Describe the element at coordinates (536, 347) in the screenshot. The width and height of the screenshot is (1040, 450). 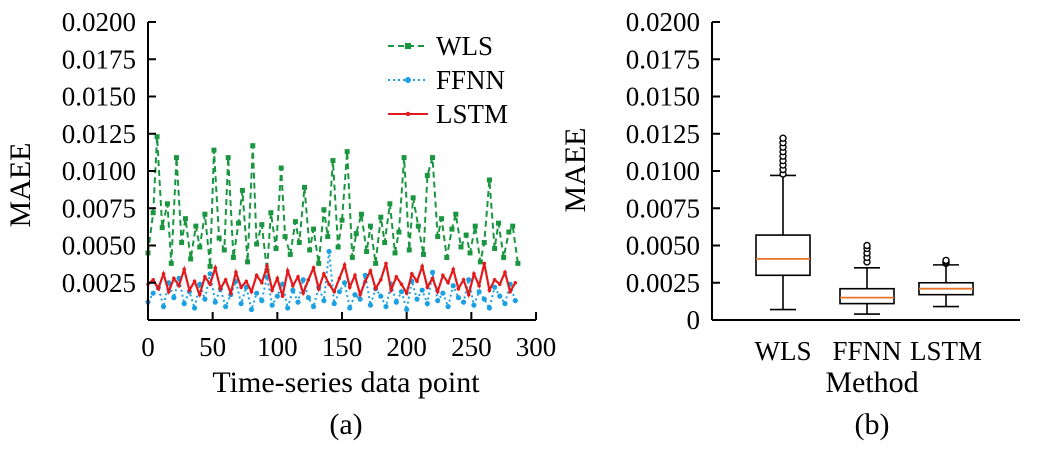
I see `panel-a-x-tick-label: 300` at that location.